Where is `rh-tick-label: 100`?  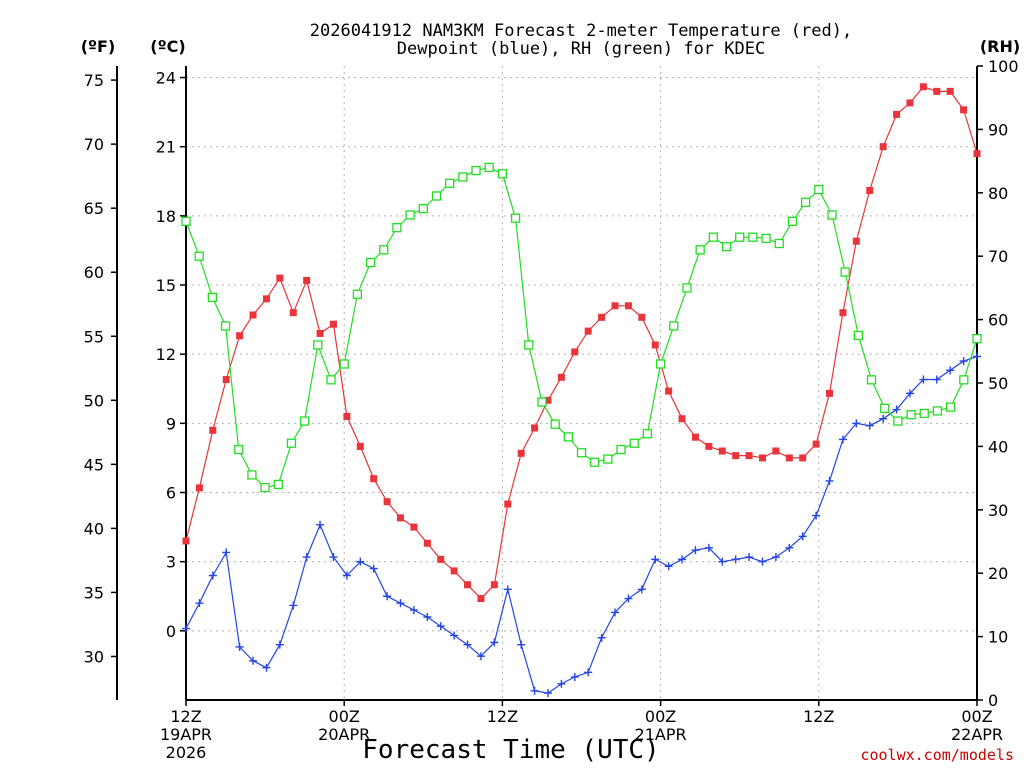
rh-tick-label: 100 is located at coordinates (1003, 66).